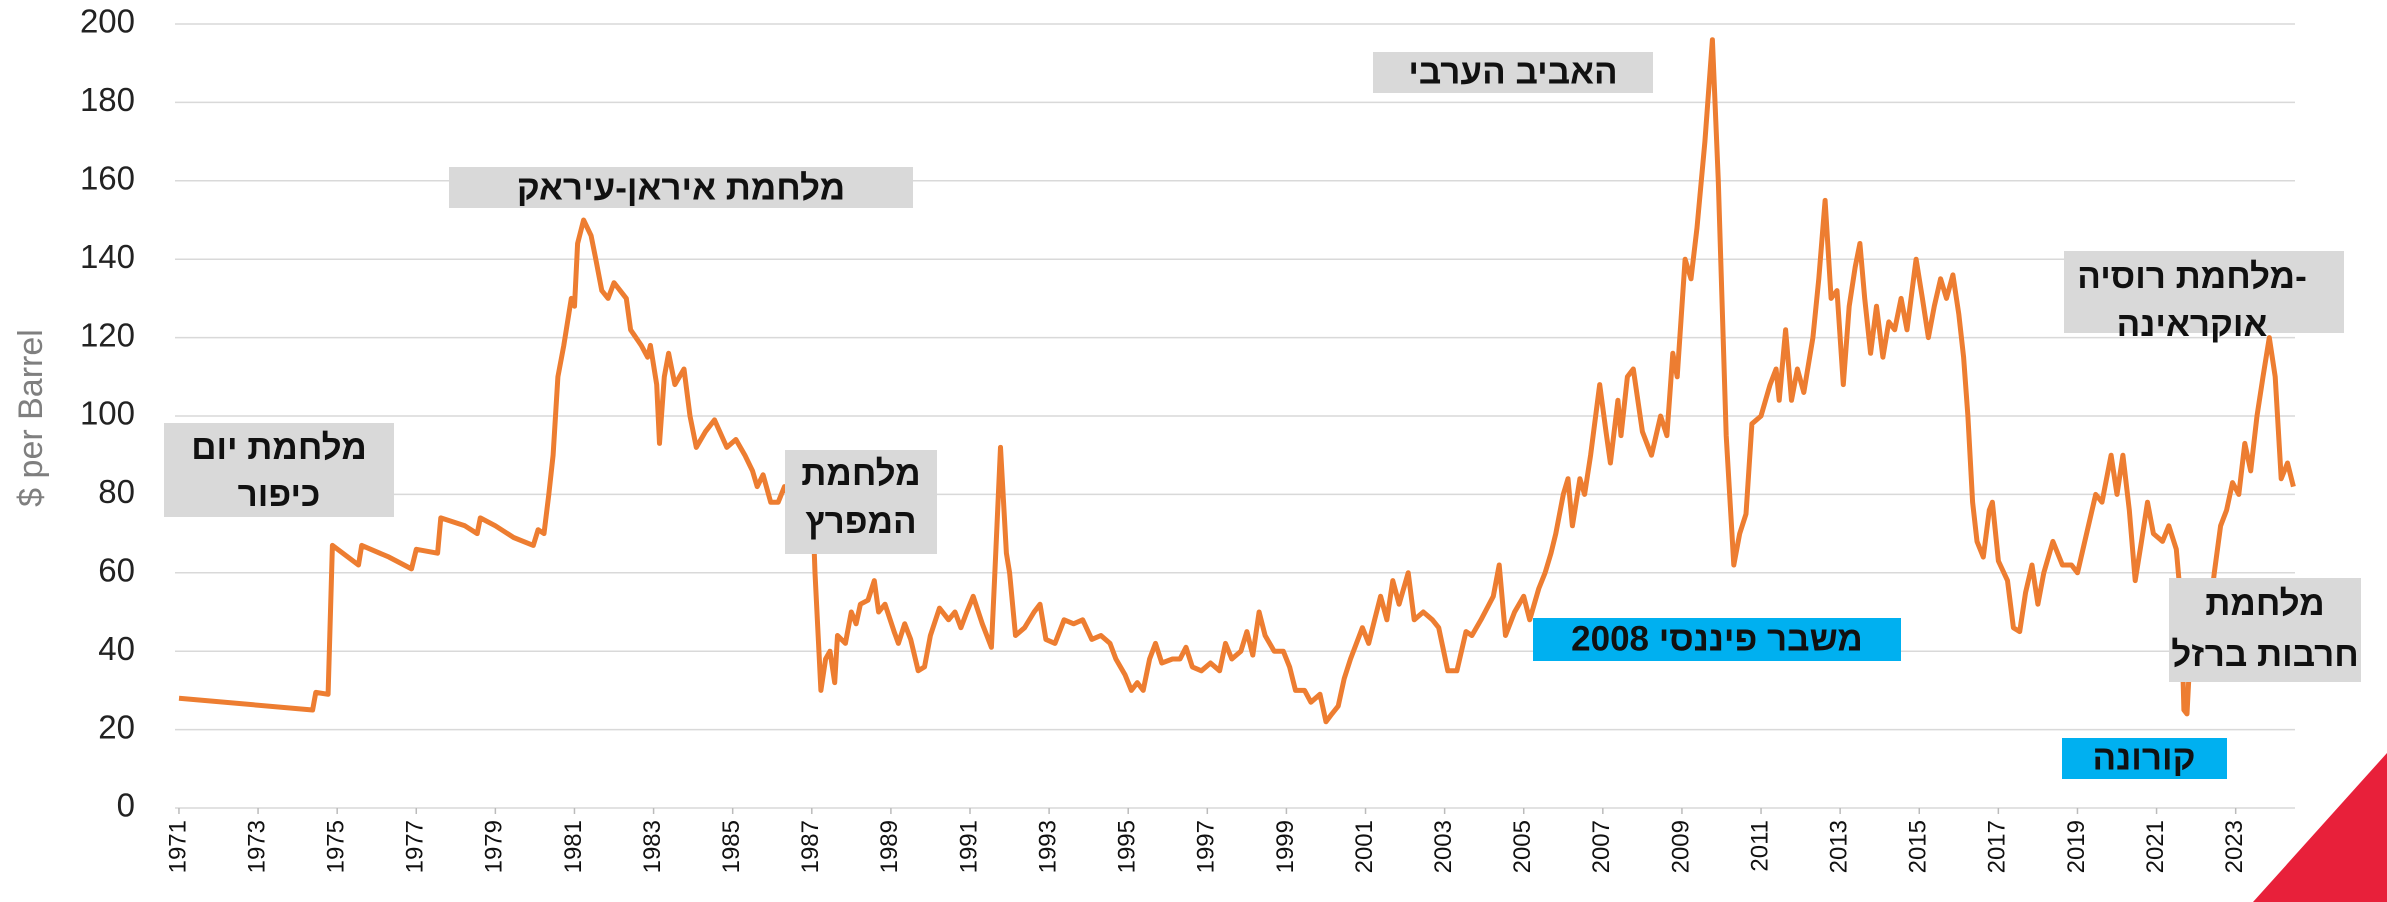 This screenshot has height=902, width=2387. I want to click on x-tick-label: 1993, so click(1047, 846).